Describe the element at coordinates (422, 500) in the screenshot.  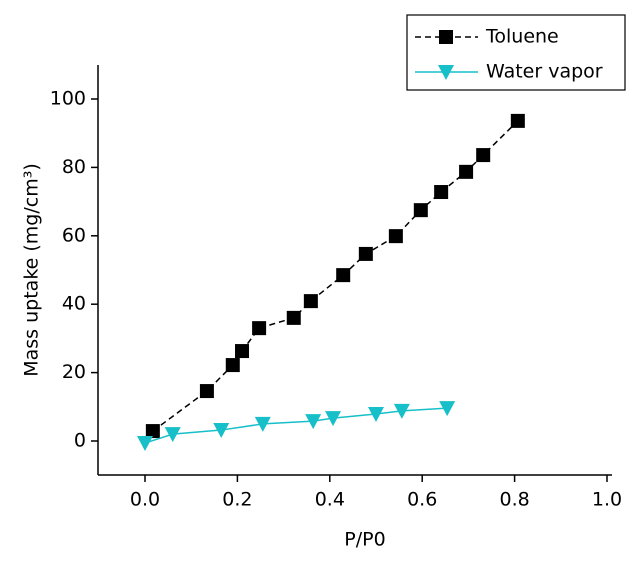
I see `x-tick-label: 0.6` at that location.